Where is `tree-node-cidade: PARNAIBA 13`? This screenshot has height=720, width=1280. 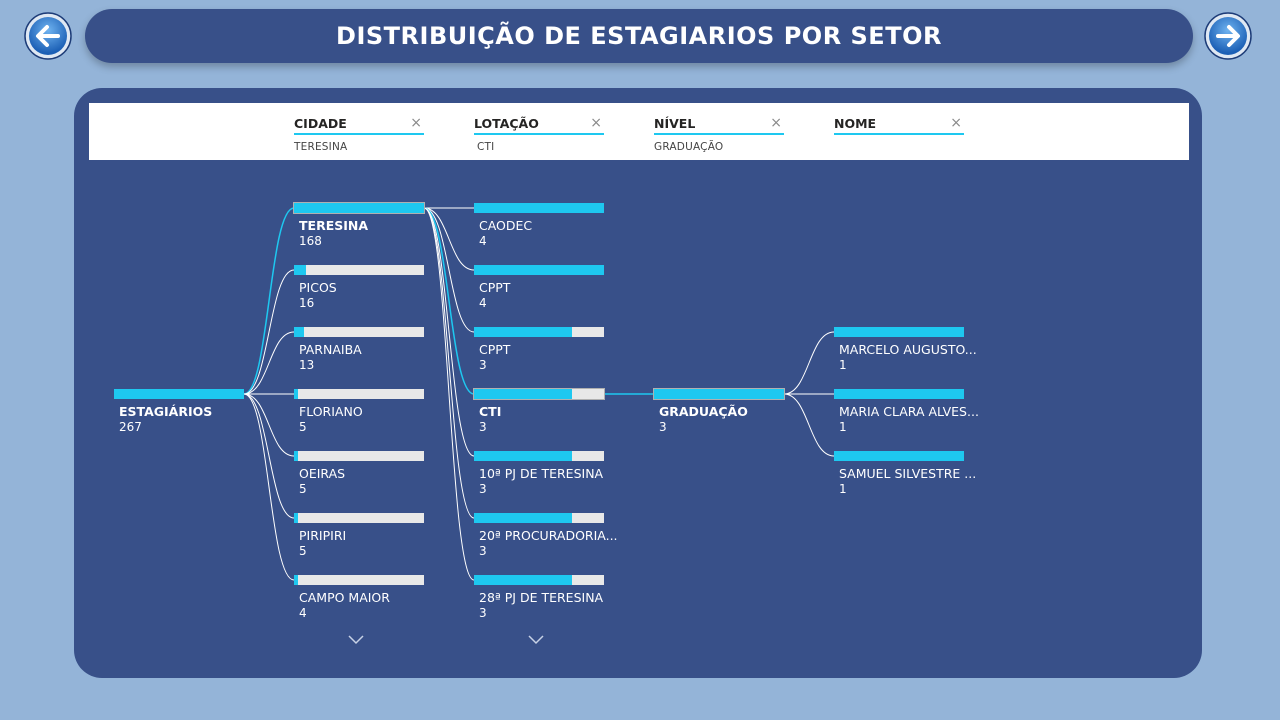 tree-node-cidade: PARNAIBA 13 is located at coordinates (364, 349).